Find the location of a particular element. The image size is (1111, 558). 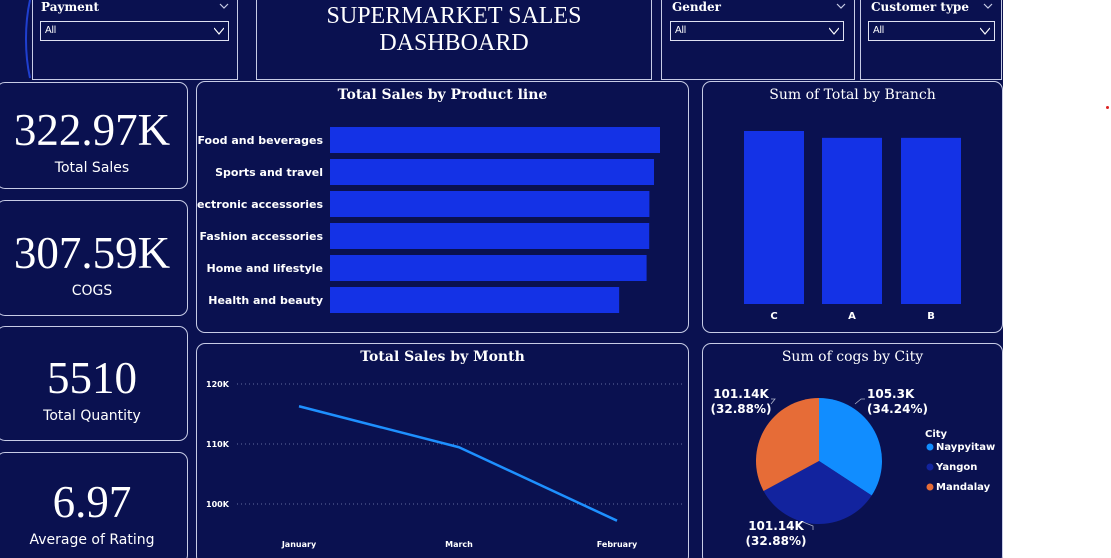

payment-slicer: Payment All is located at coordinates (135, 40).